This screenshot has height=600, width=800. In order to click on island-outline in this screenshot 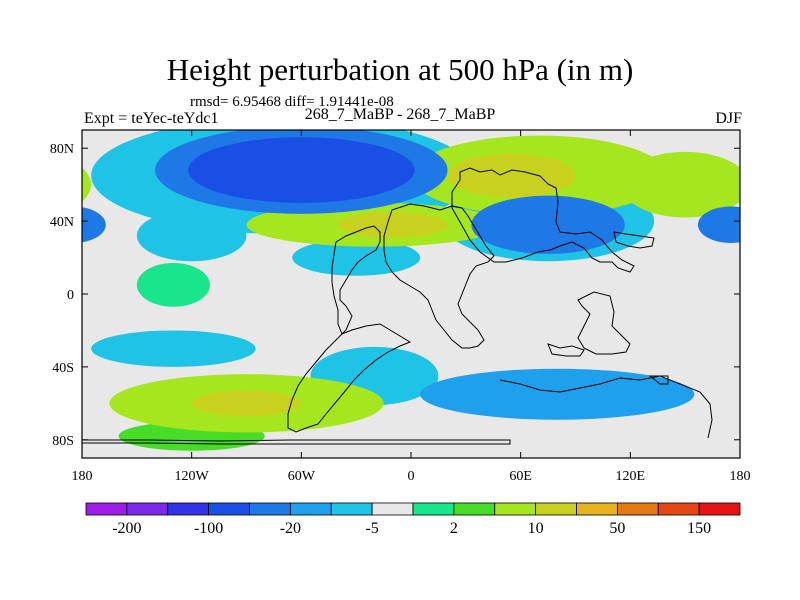, I will do `click(566, 350)`.